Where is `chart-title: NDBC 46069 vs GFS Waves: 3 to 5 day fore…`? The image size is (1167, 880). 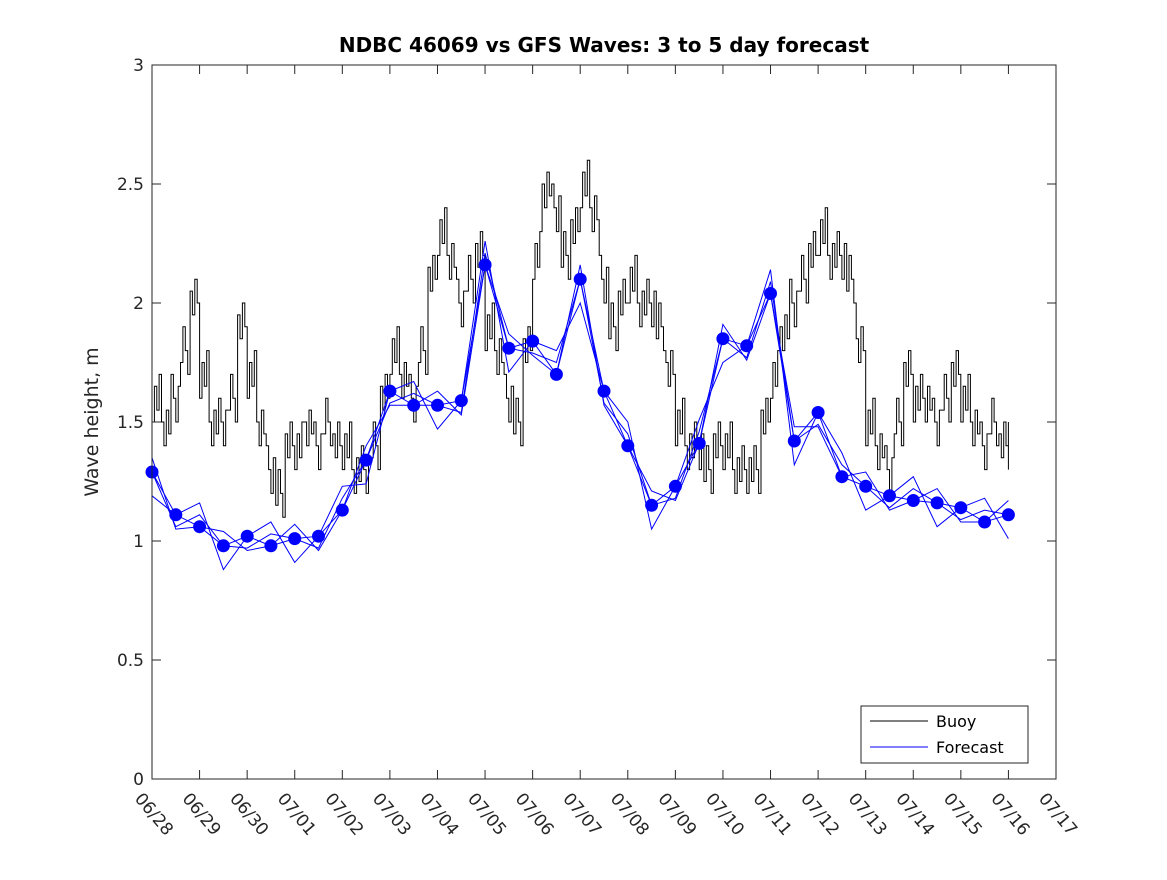 chart-title: NDBC 46069 vs GFS Waves: 3 to 5 day fore… is located at coordinates (604, 45).